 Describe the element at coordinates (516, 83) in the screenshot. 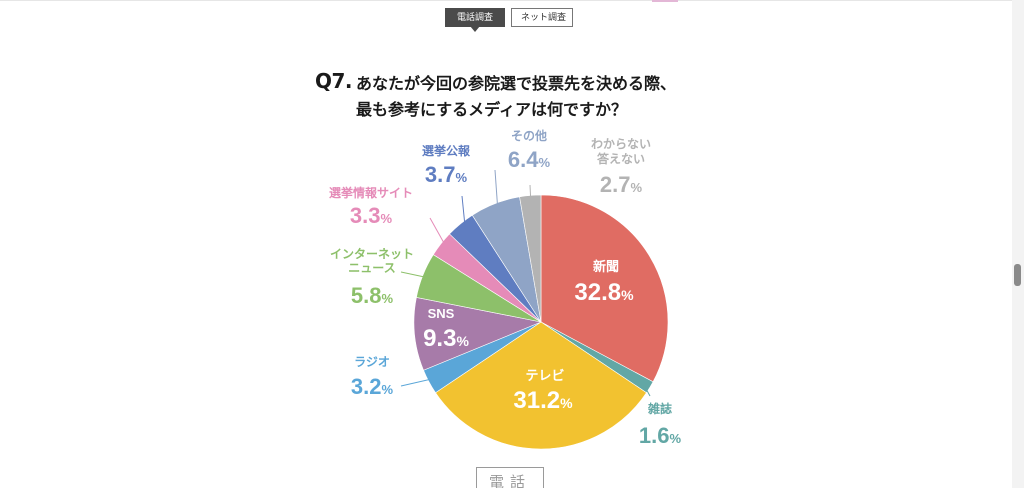

I see `question-line-1: あなたが今回の参院選で投票先を決める際、` at that location.